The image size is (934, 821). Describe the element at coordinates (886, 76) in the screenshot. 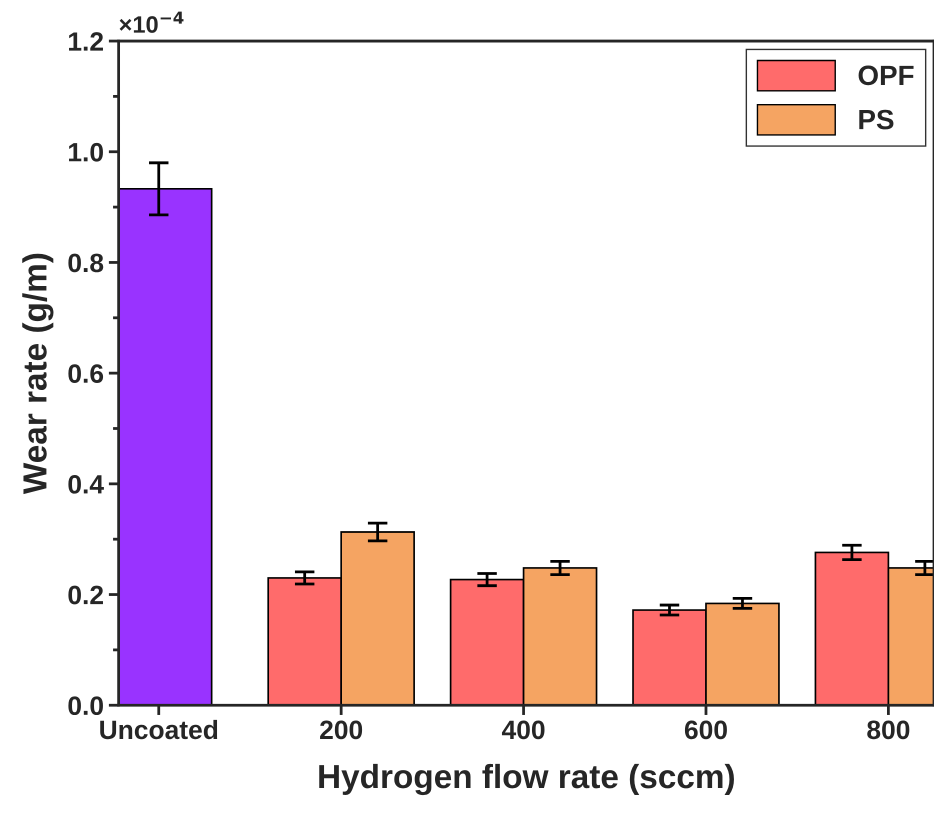

I see `legend-label: OPF` at that location.